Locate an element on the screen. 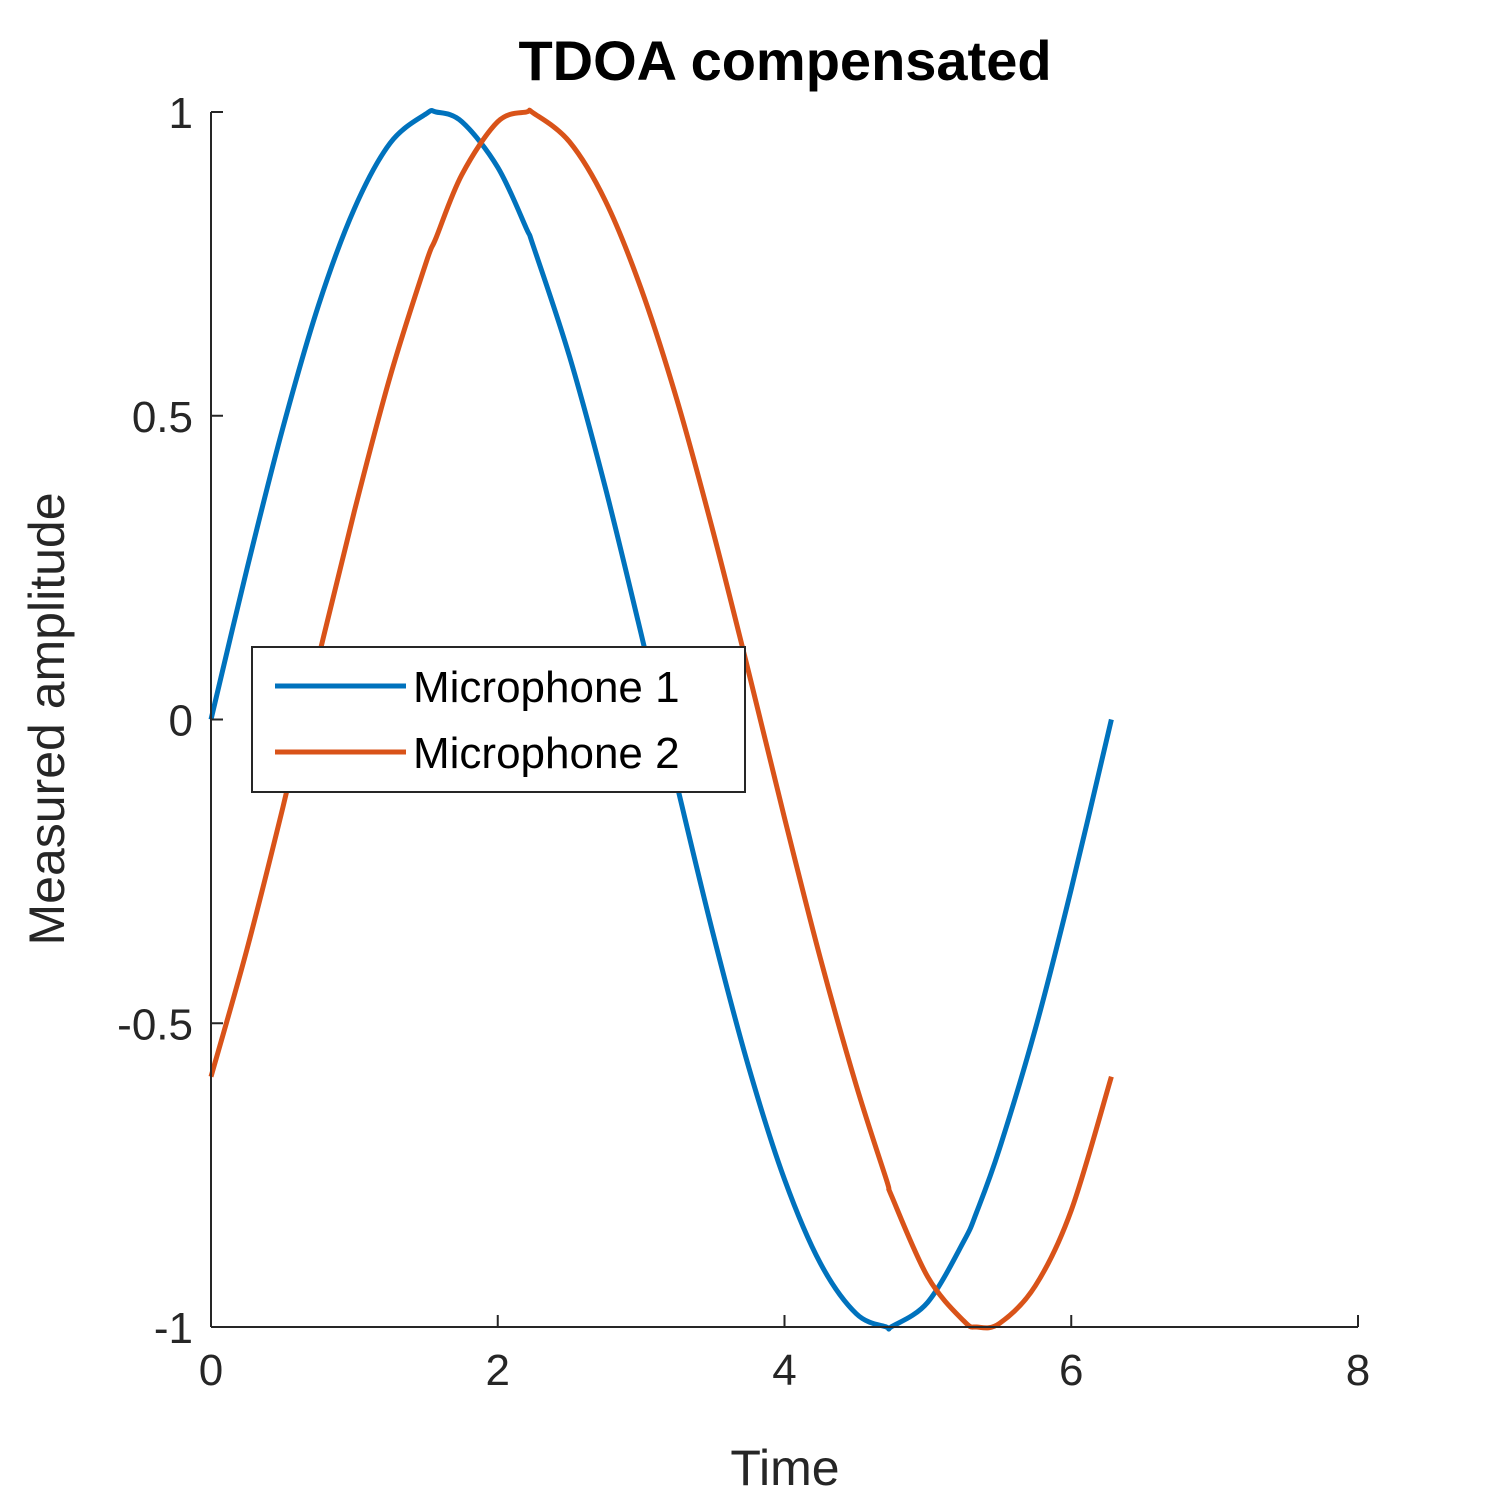 The height and width of the screenshot is (1500, 1500). x-tick-label: 8 is located at coordinates (1358, 1370).